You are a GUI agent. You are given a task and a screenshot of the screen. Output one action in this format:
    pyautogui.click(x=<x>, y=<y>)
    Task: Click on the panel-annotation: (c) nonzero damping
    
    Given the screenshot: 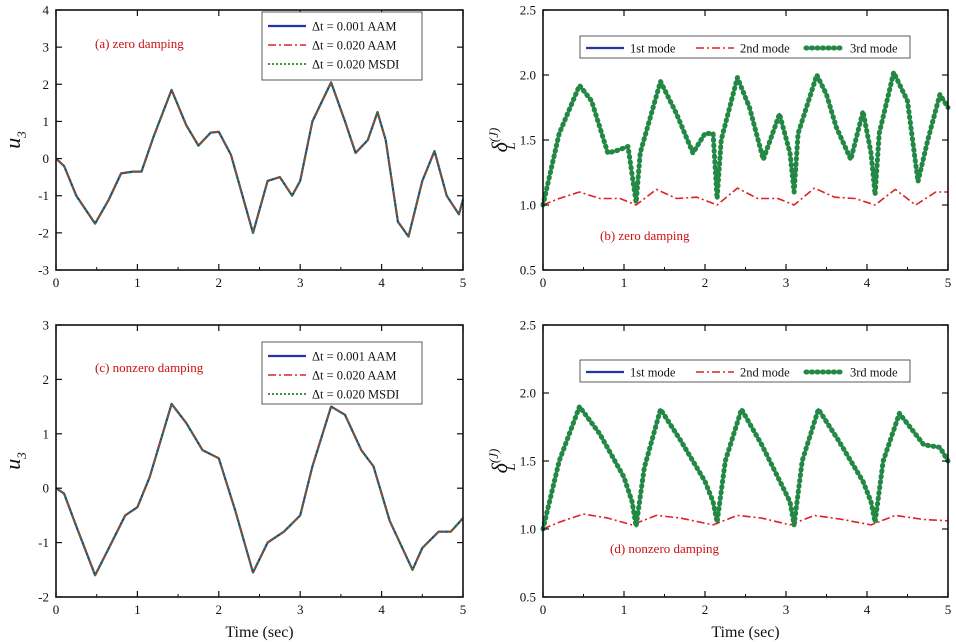 What is the action you would take?
    pyautogui.click(x=149, y=367)
    